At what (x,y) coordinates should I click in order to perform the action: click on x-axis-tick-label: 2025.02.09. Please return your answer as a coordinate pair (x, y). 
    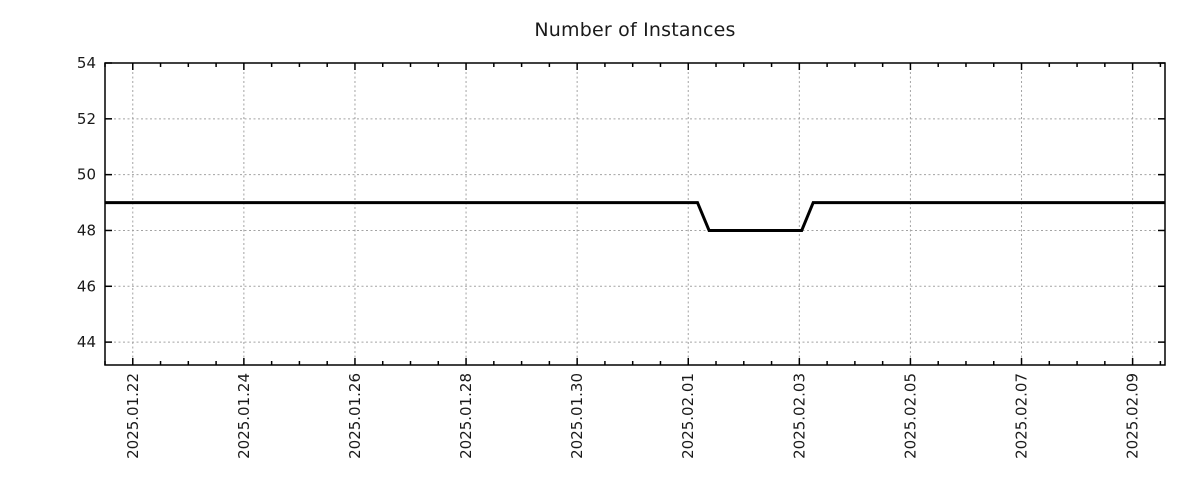
    Looking at the image, I should click on (1133, 416).